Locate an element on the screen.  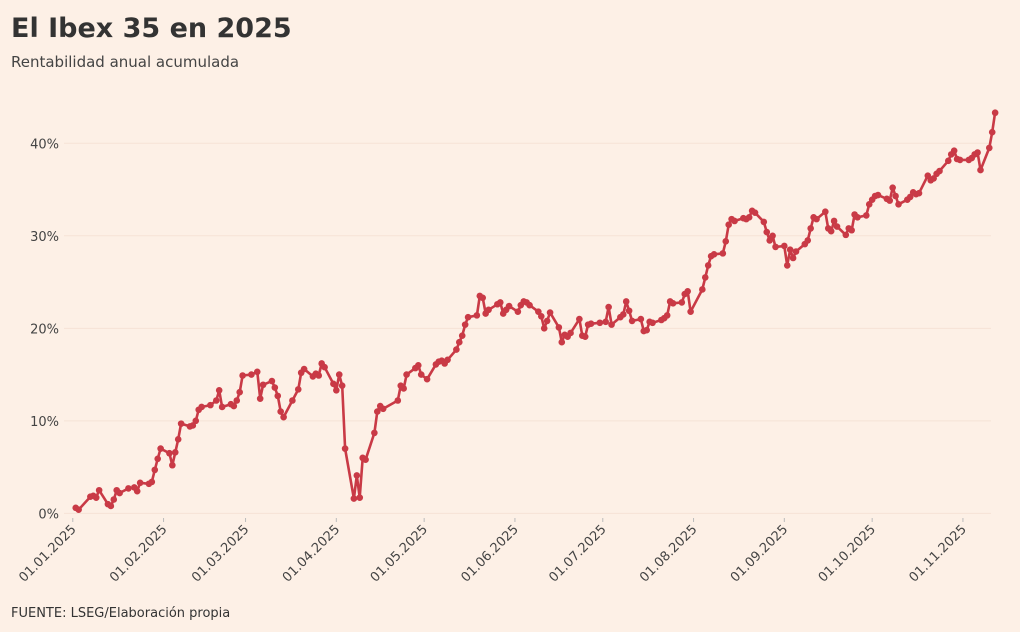
chart-subtitle: Rentabilidad anual acumulada is located at coordinates (125, 62).